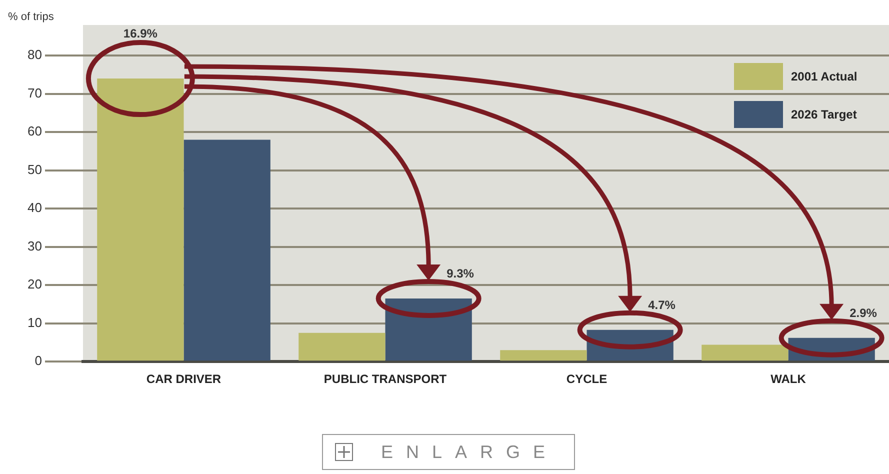 The image size is (889, 474). What do you see at coordinates (824, 114) in the screenshot?
I see `legend-label: 2026 Target` at bounding box center [824, 114].